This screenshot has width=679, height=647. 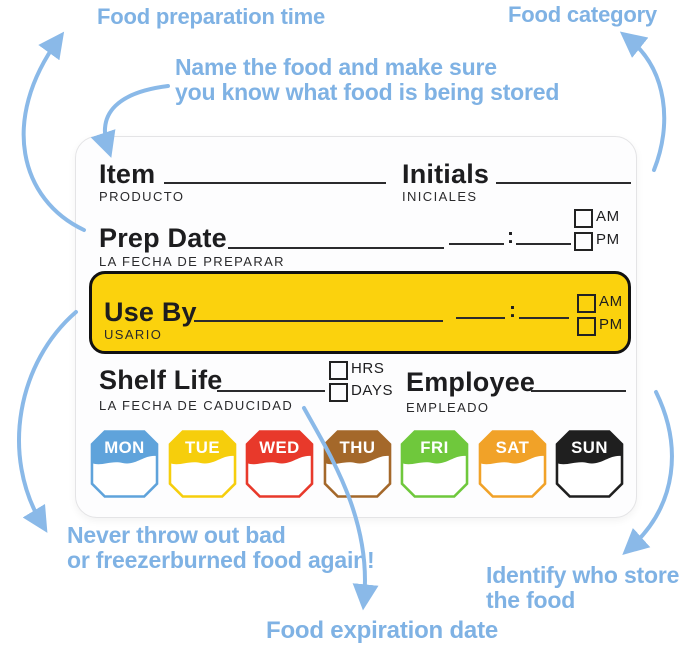 I want to click on day-sticker-mon: MON, so click(x=124, y=464).